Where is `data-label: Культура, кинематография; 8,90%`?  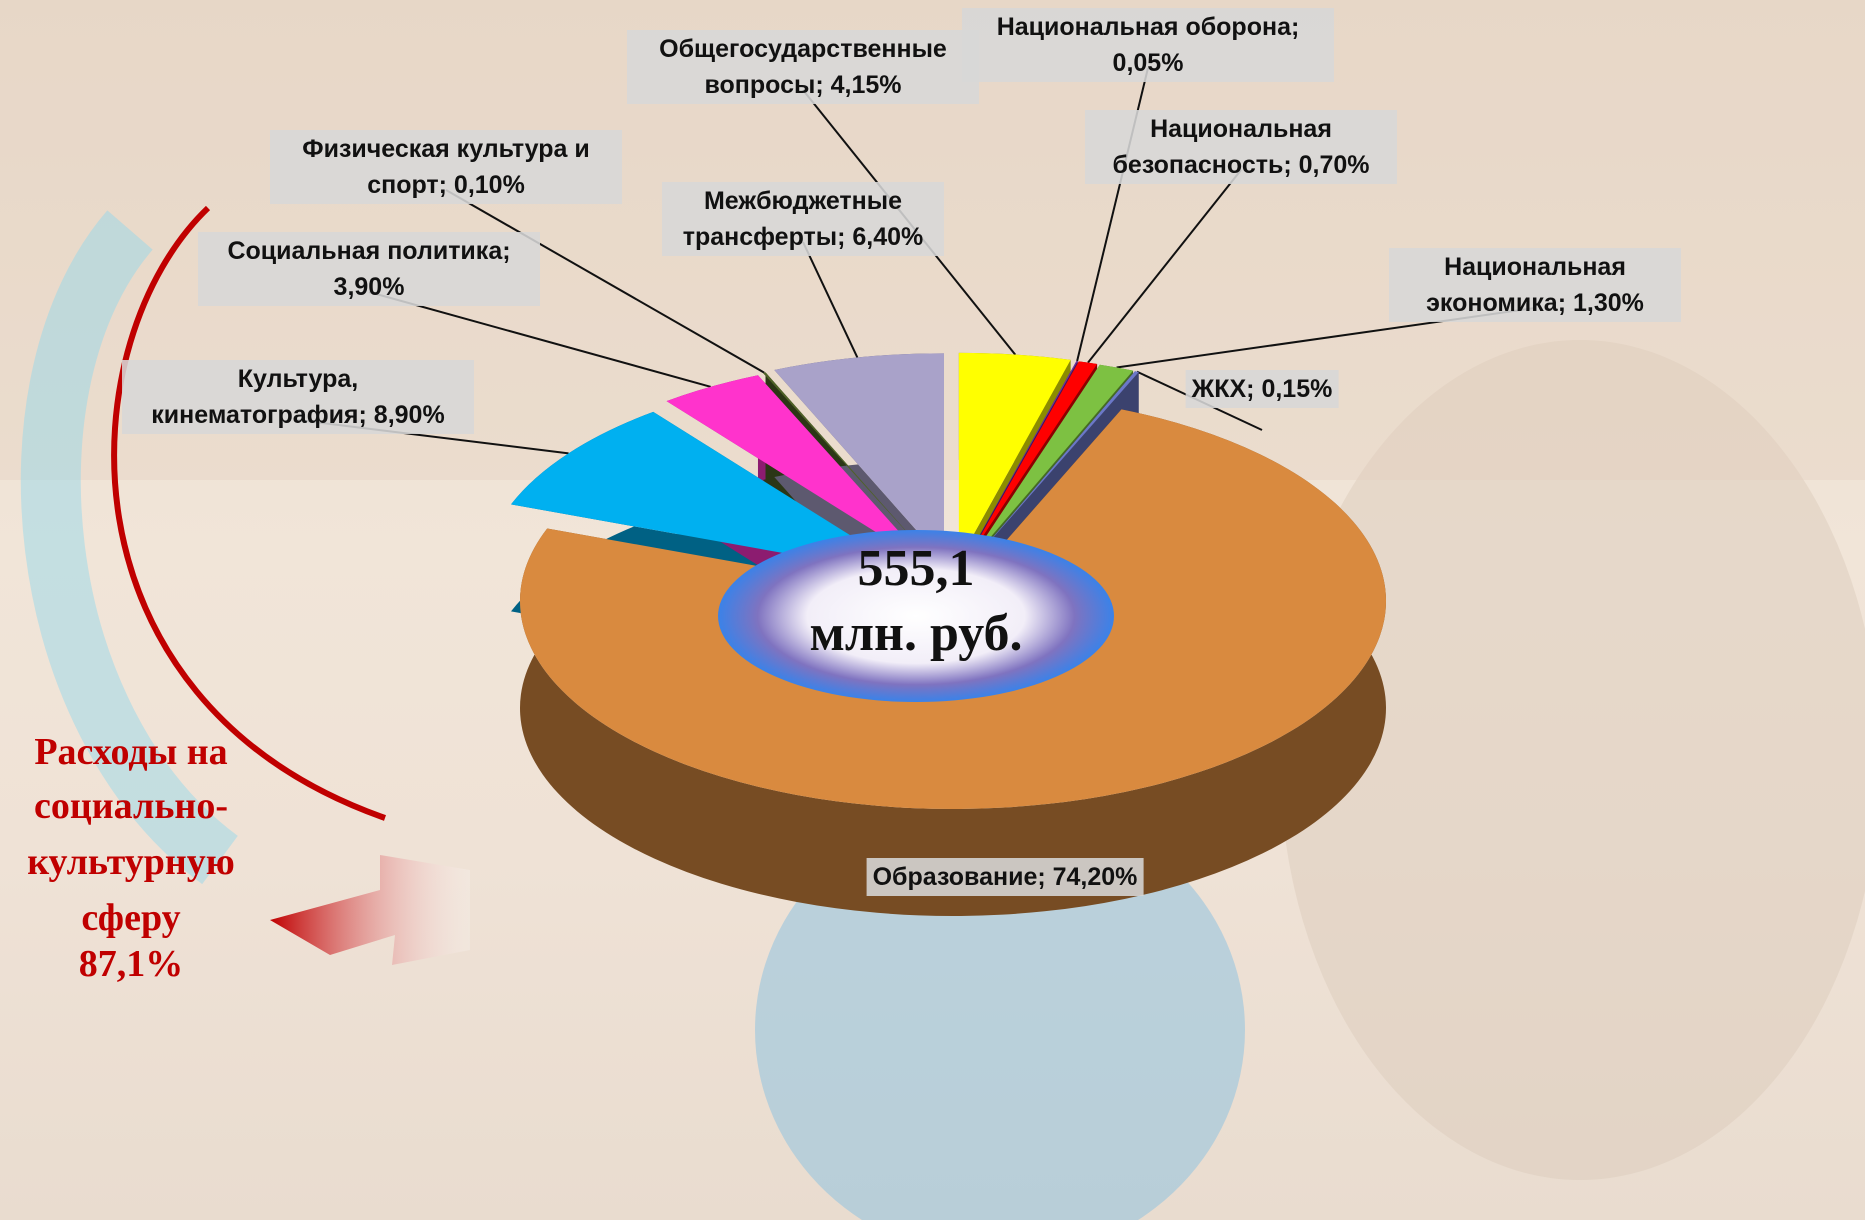 data-label: Культура, кинематография; 8,90% is located at coordinates (298, 397).